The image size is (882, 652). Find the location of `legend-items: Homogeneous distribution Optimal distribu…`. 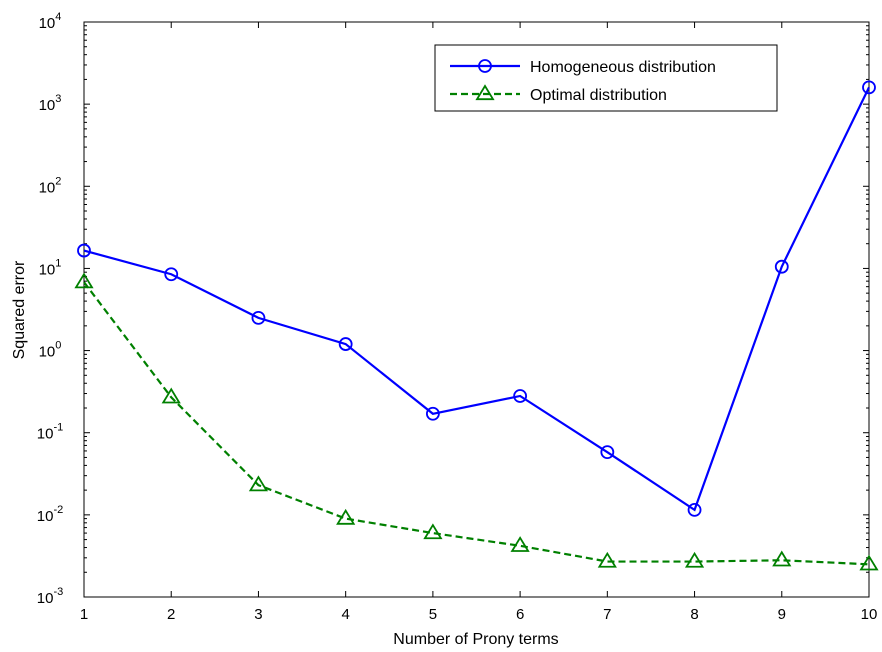

legend-items: Homogeneous distribution Optimal distribu… is located at coordinates (583, 81).